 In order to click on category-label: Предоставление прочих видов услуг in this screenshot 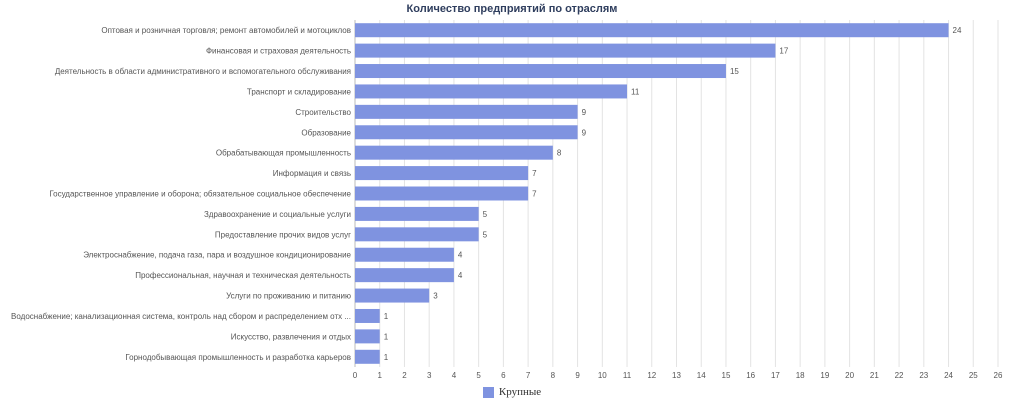, I will do `click(283, 234)`.